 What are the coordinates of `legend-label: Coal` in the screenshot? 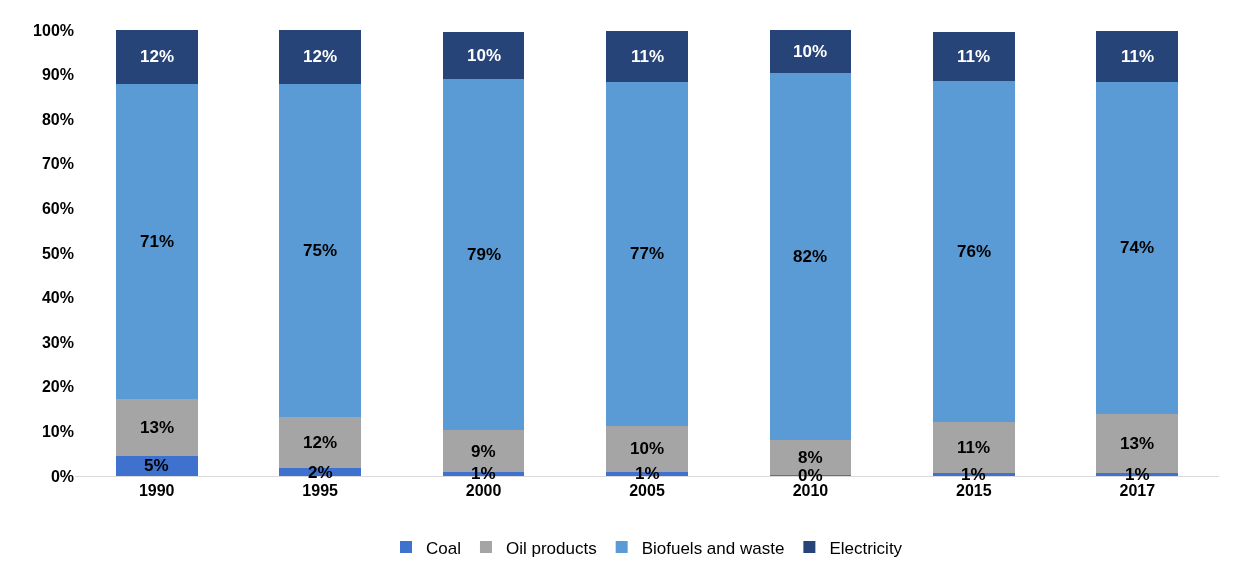 It's located at (443, 548).